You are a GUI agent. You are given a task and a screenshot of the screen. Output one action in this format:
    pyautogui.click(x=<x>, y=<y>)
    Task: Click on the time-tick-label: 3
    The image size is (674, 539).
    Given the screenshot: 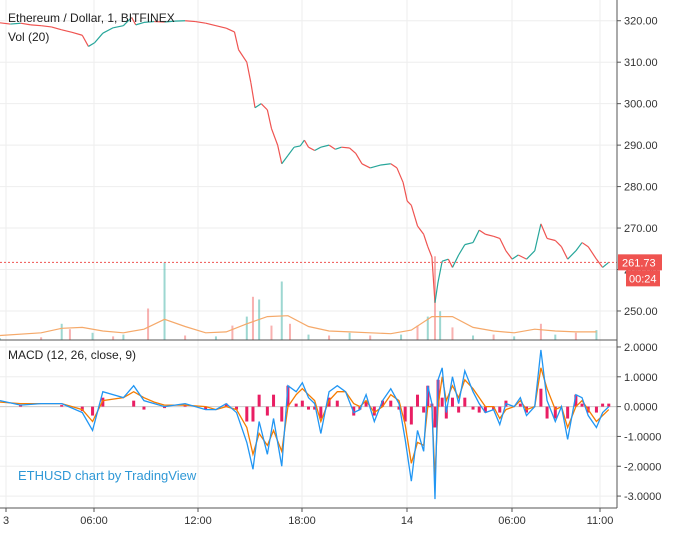 What is the action you would take?
    pyautogui.click(x=6, y=521)
    